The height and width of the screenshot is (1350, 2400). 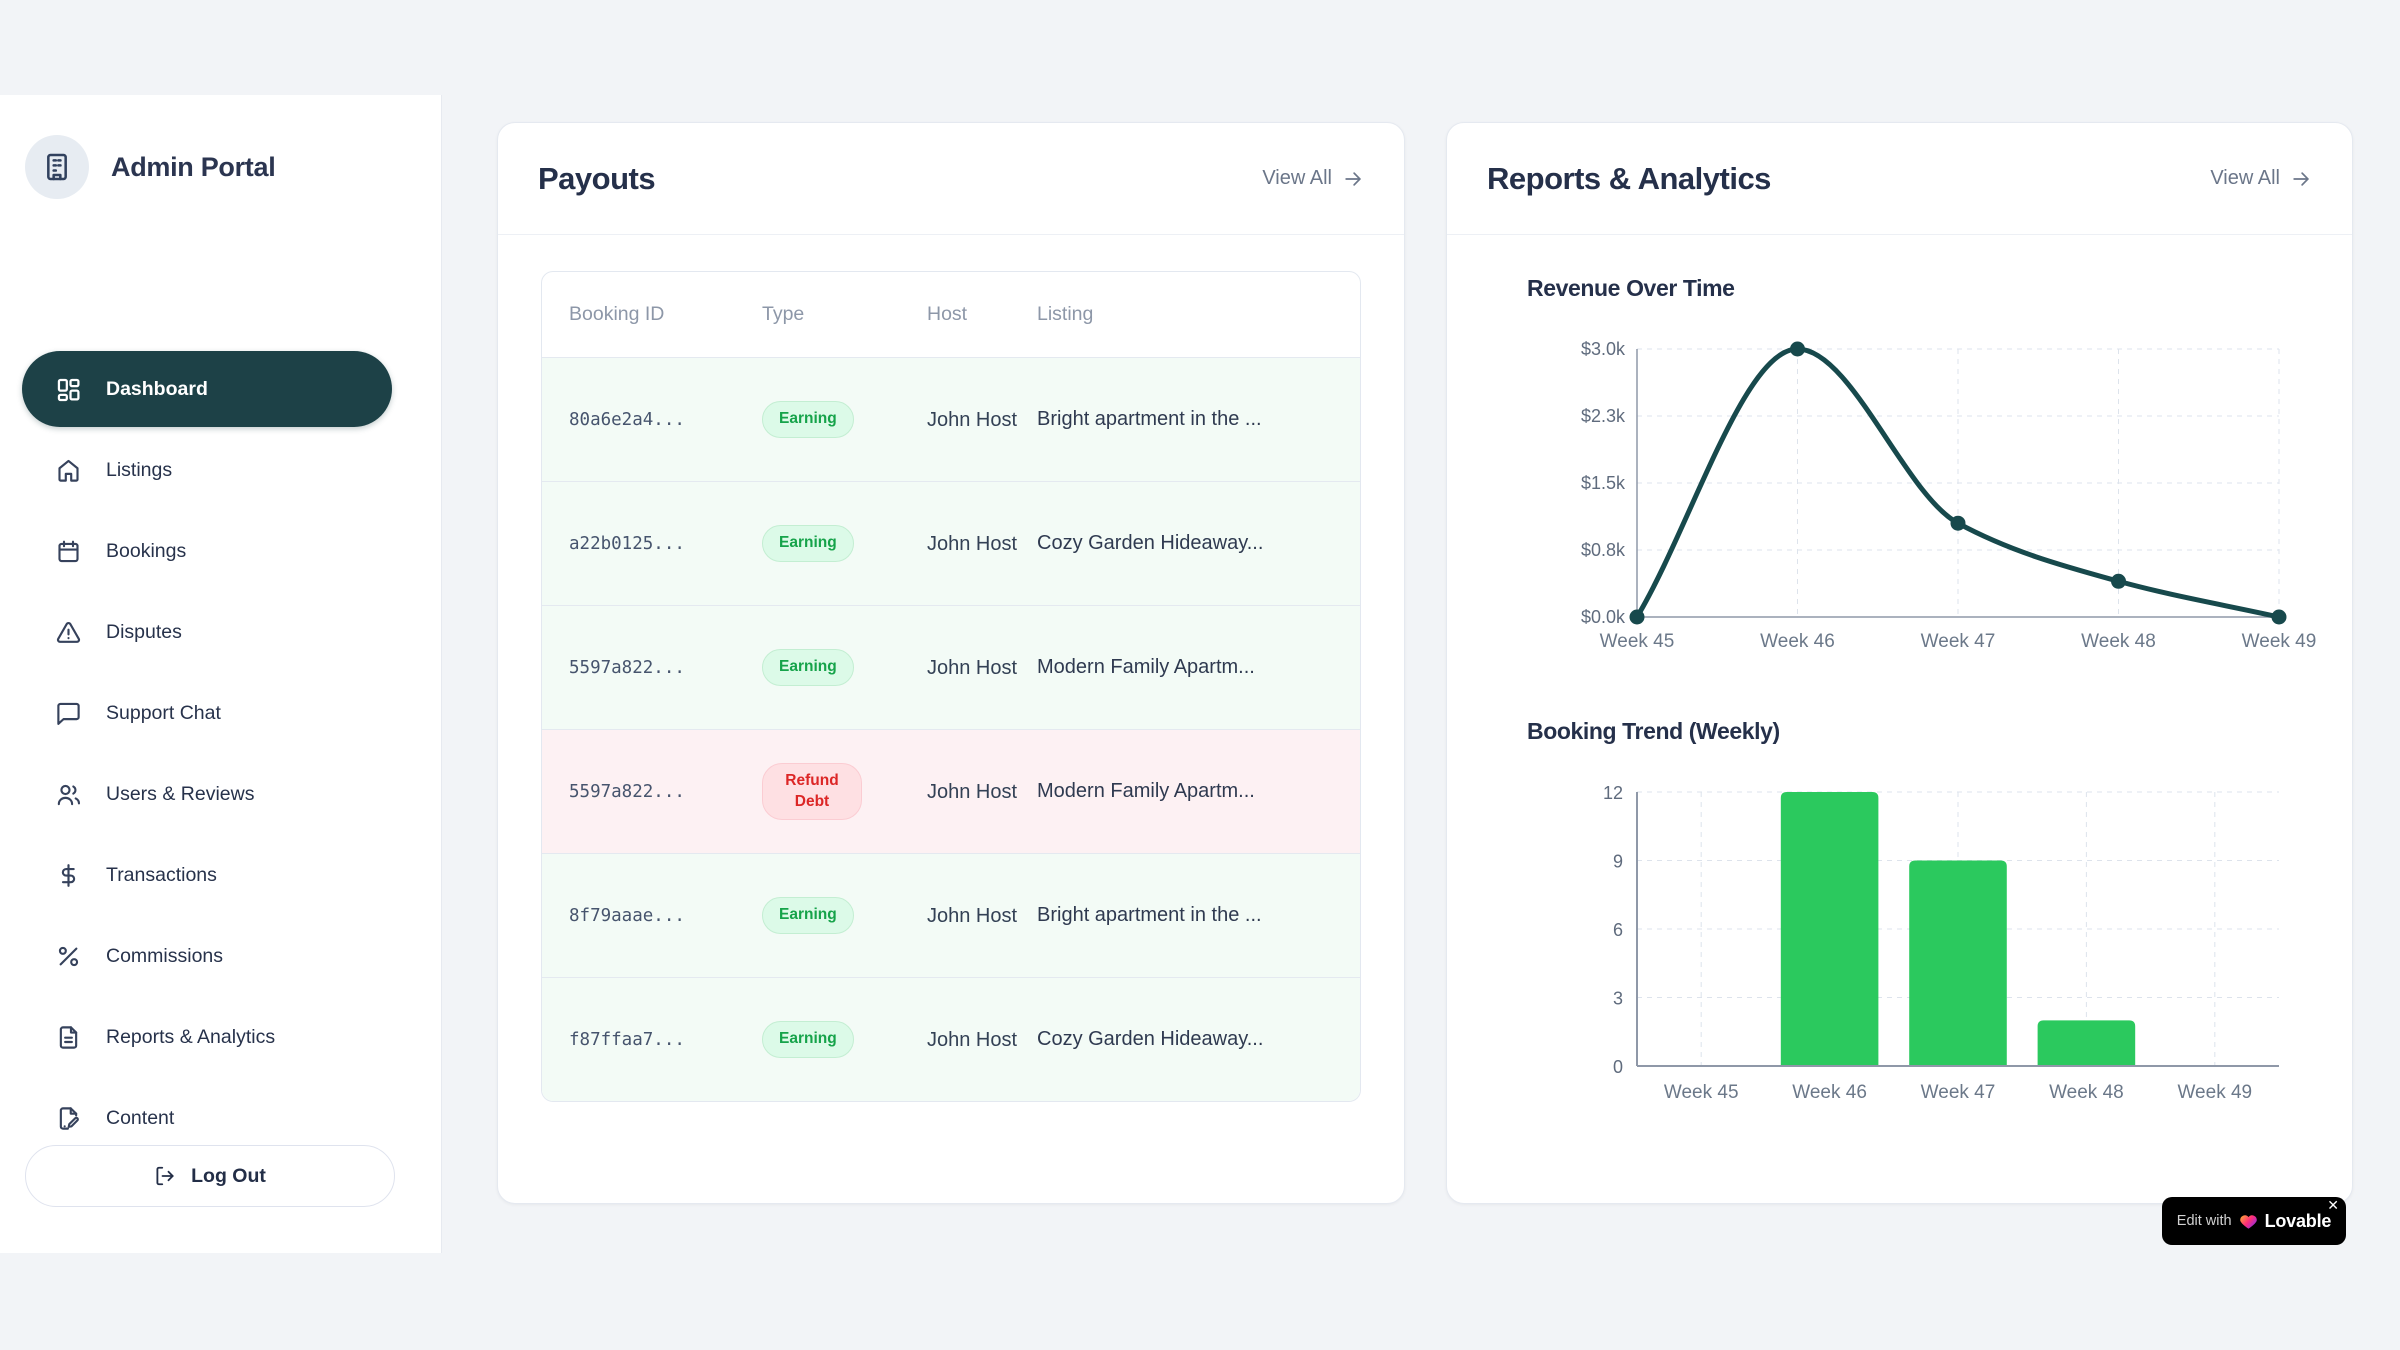 What do you see at coordinates (207, 470) in the screenshot?
I see `sidebar-item-listings: Listings` at bounding box center [207, 470].